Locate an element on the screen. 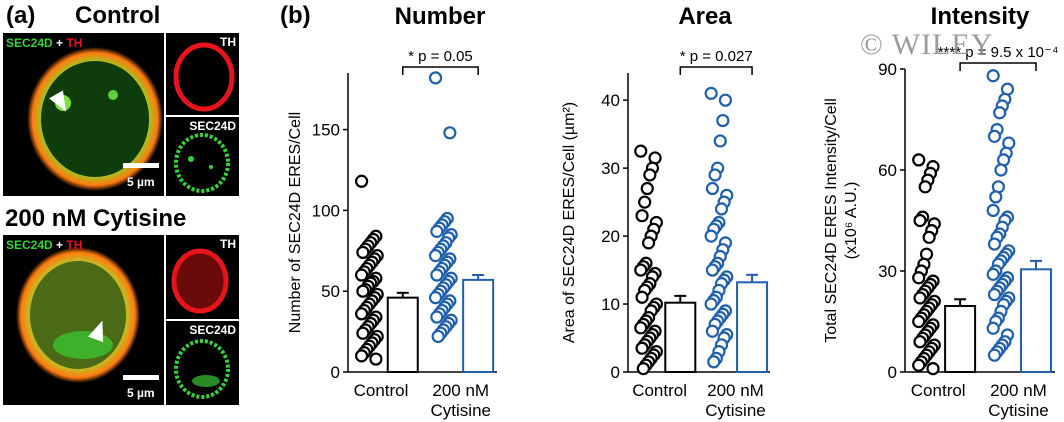 Image resolution: width=1064 pixels, height=422 pixels. cytisine-th-channel: TH is located at coordinates (202, 277).